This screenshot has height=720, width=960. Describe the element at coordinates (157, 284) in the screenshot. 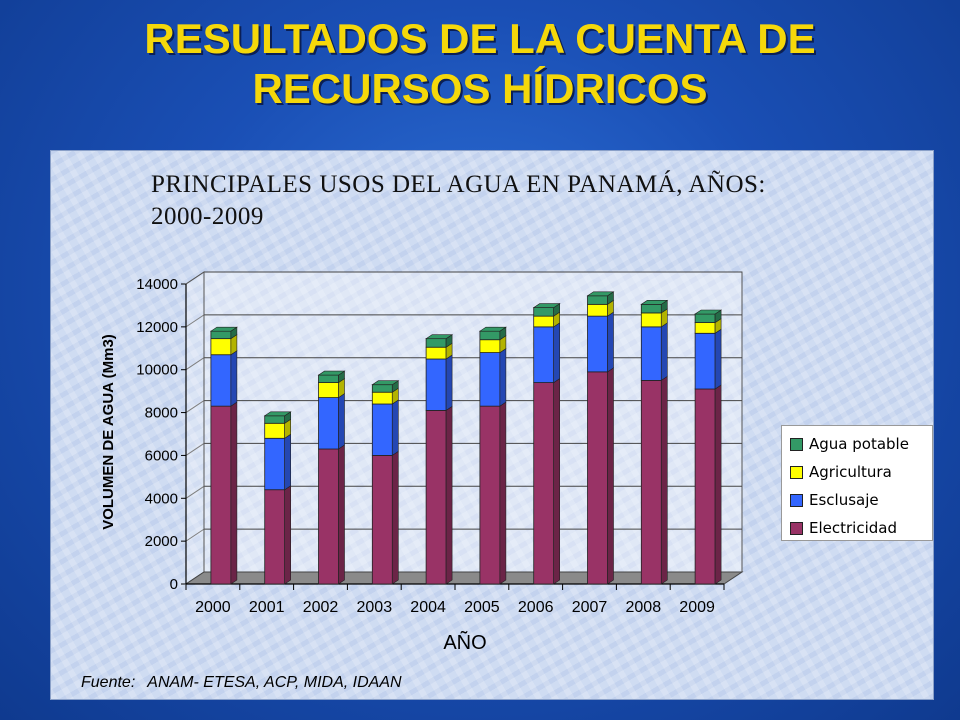

I see `y-tick-label: 14000` at that location.